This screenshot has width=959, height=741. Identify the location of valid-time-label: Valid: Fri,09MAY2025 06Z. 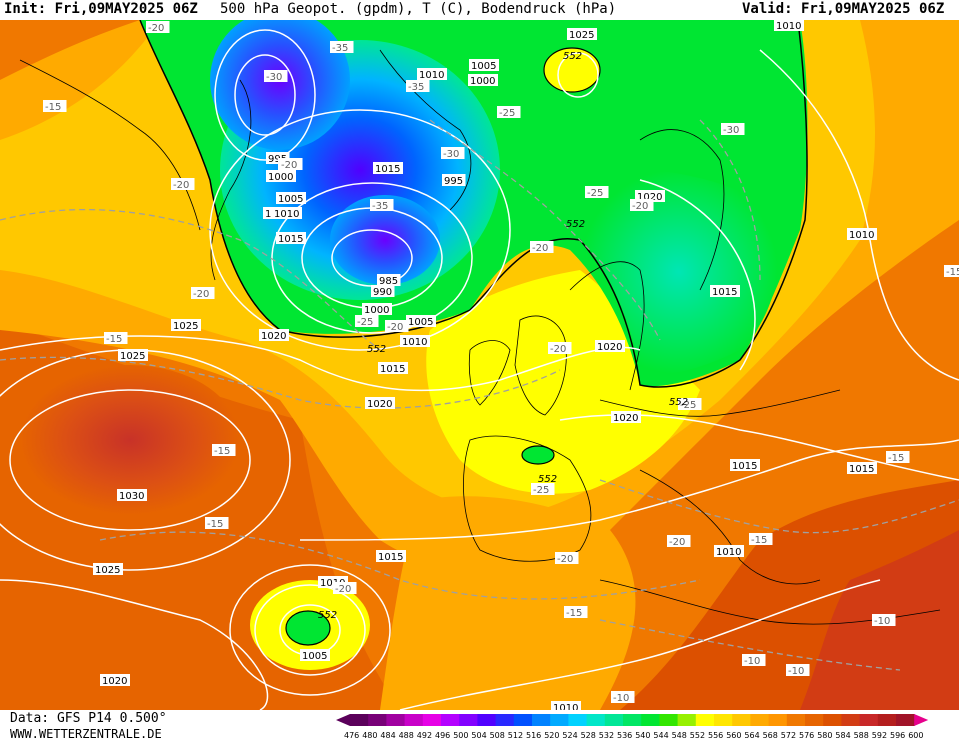
(843, 9).